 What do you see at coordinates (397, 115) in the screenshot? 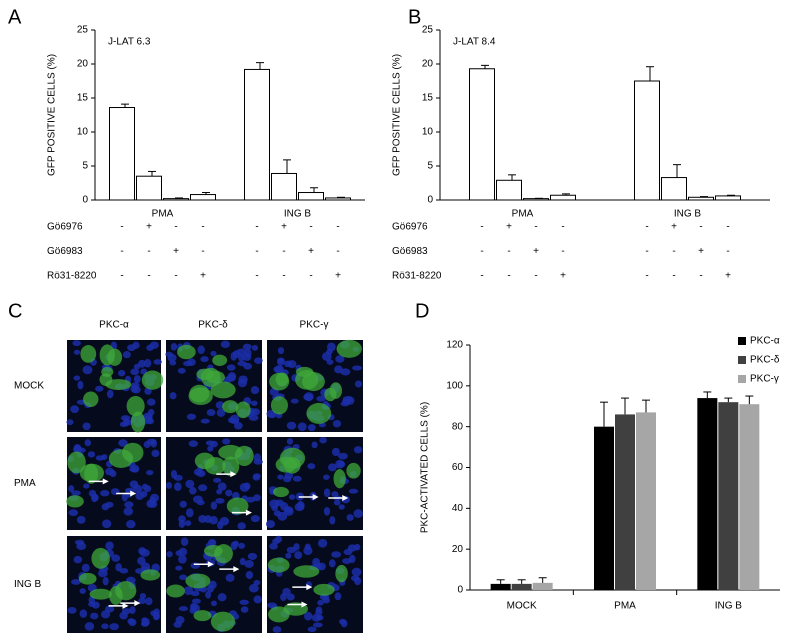
I see `y-axis-label: GFP POSITIVE CELLS (%)` at bounding box center [397, 115].